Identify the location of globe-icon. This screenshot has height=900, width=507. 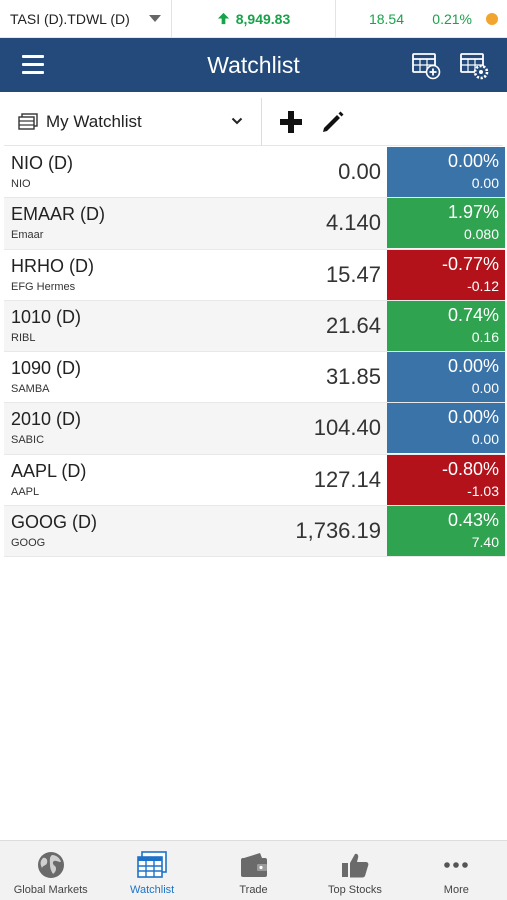
(50, 865).